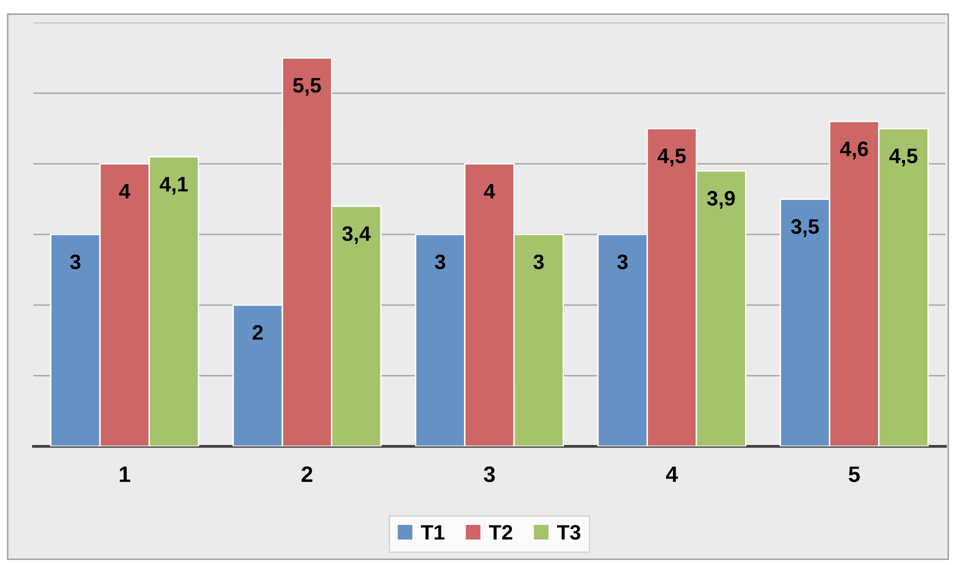  I want to click on data-label: 3,4, so click(356, 235).